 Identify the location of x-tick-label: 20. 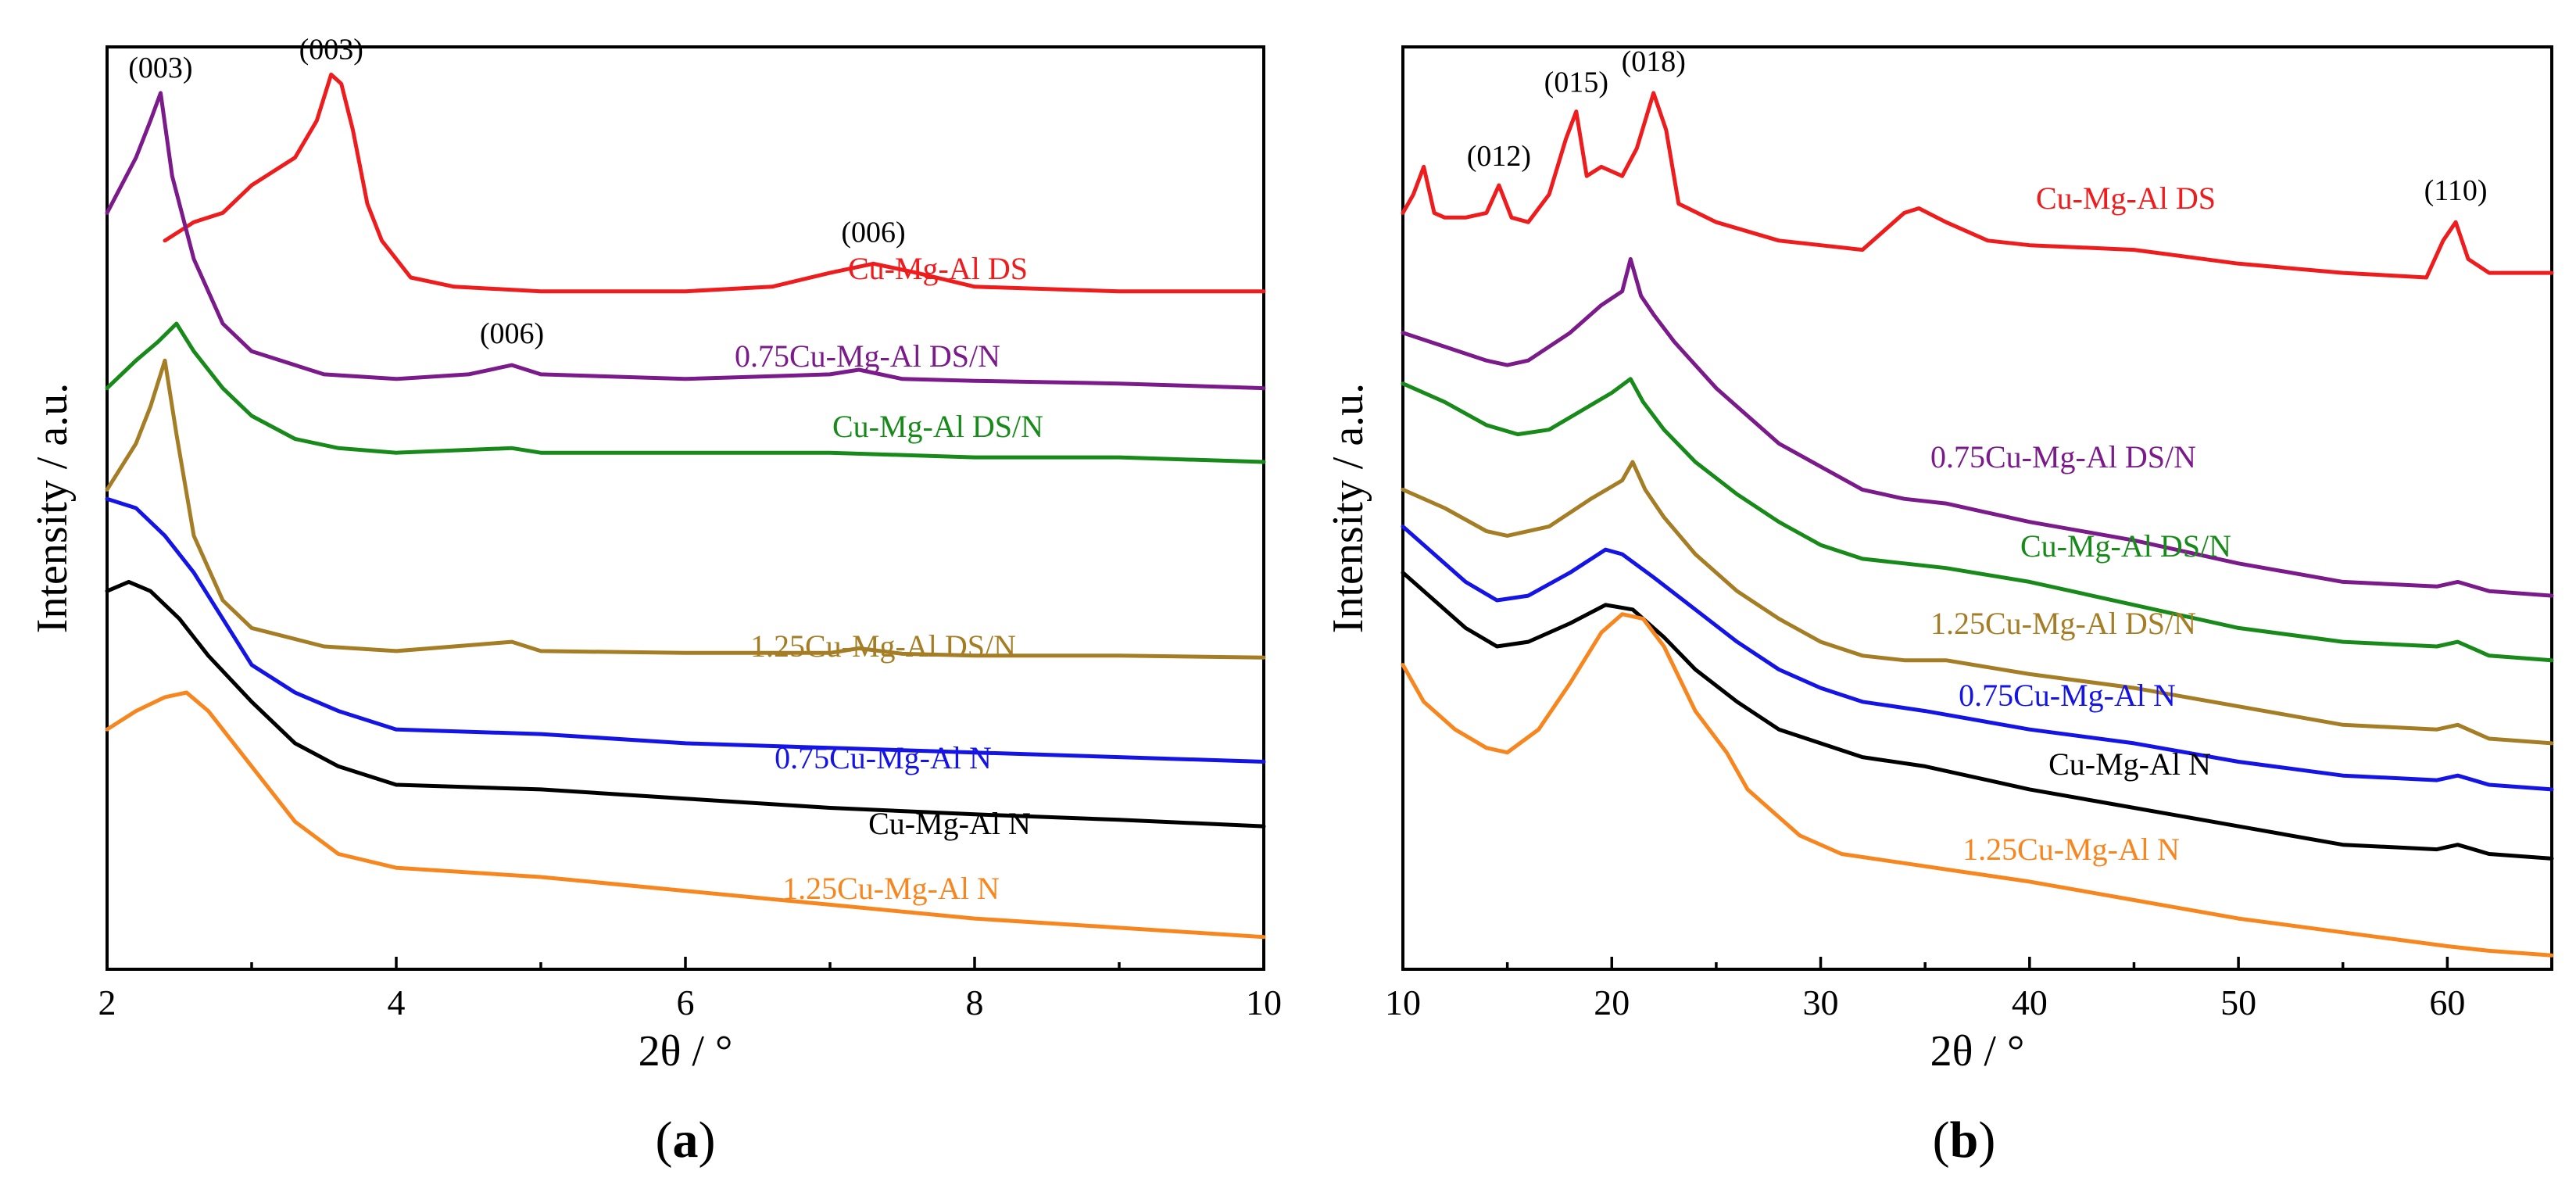
(1612, 1002).